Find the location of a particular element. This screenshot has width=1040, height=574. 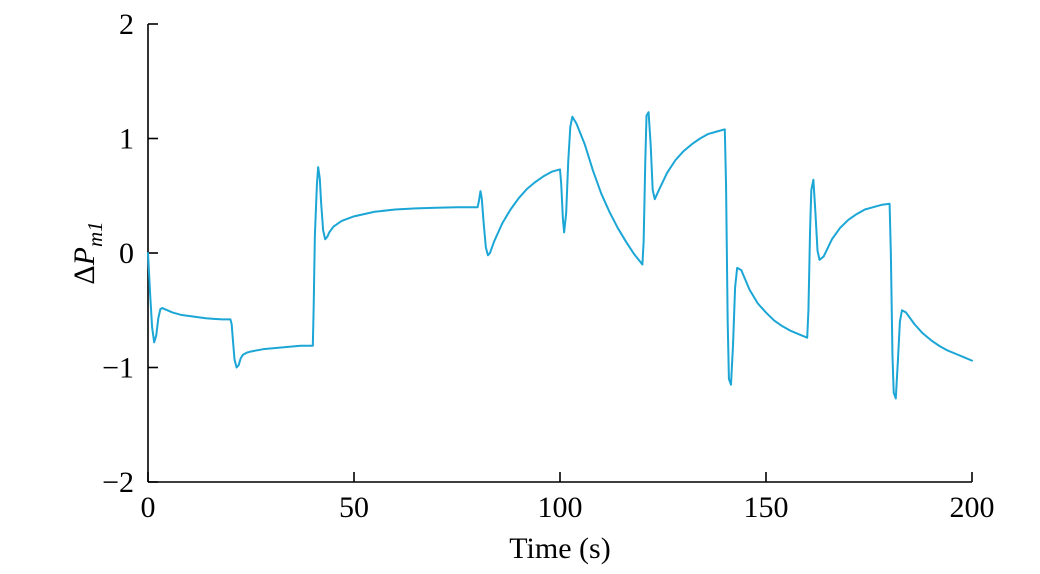

y-ticks: −2 −1 0 1 2 is located at coordinates (130, 253).